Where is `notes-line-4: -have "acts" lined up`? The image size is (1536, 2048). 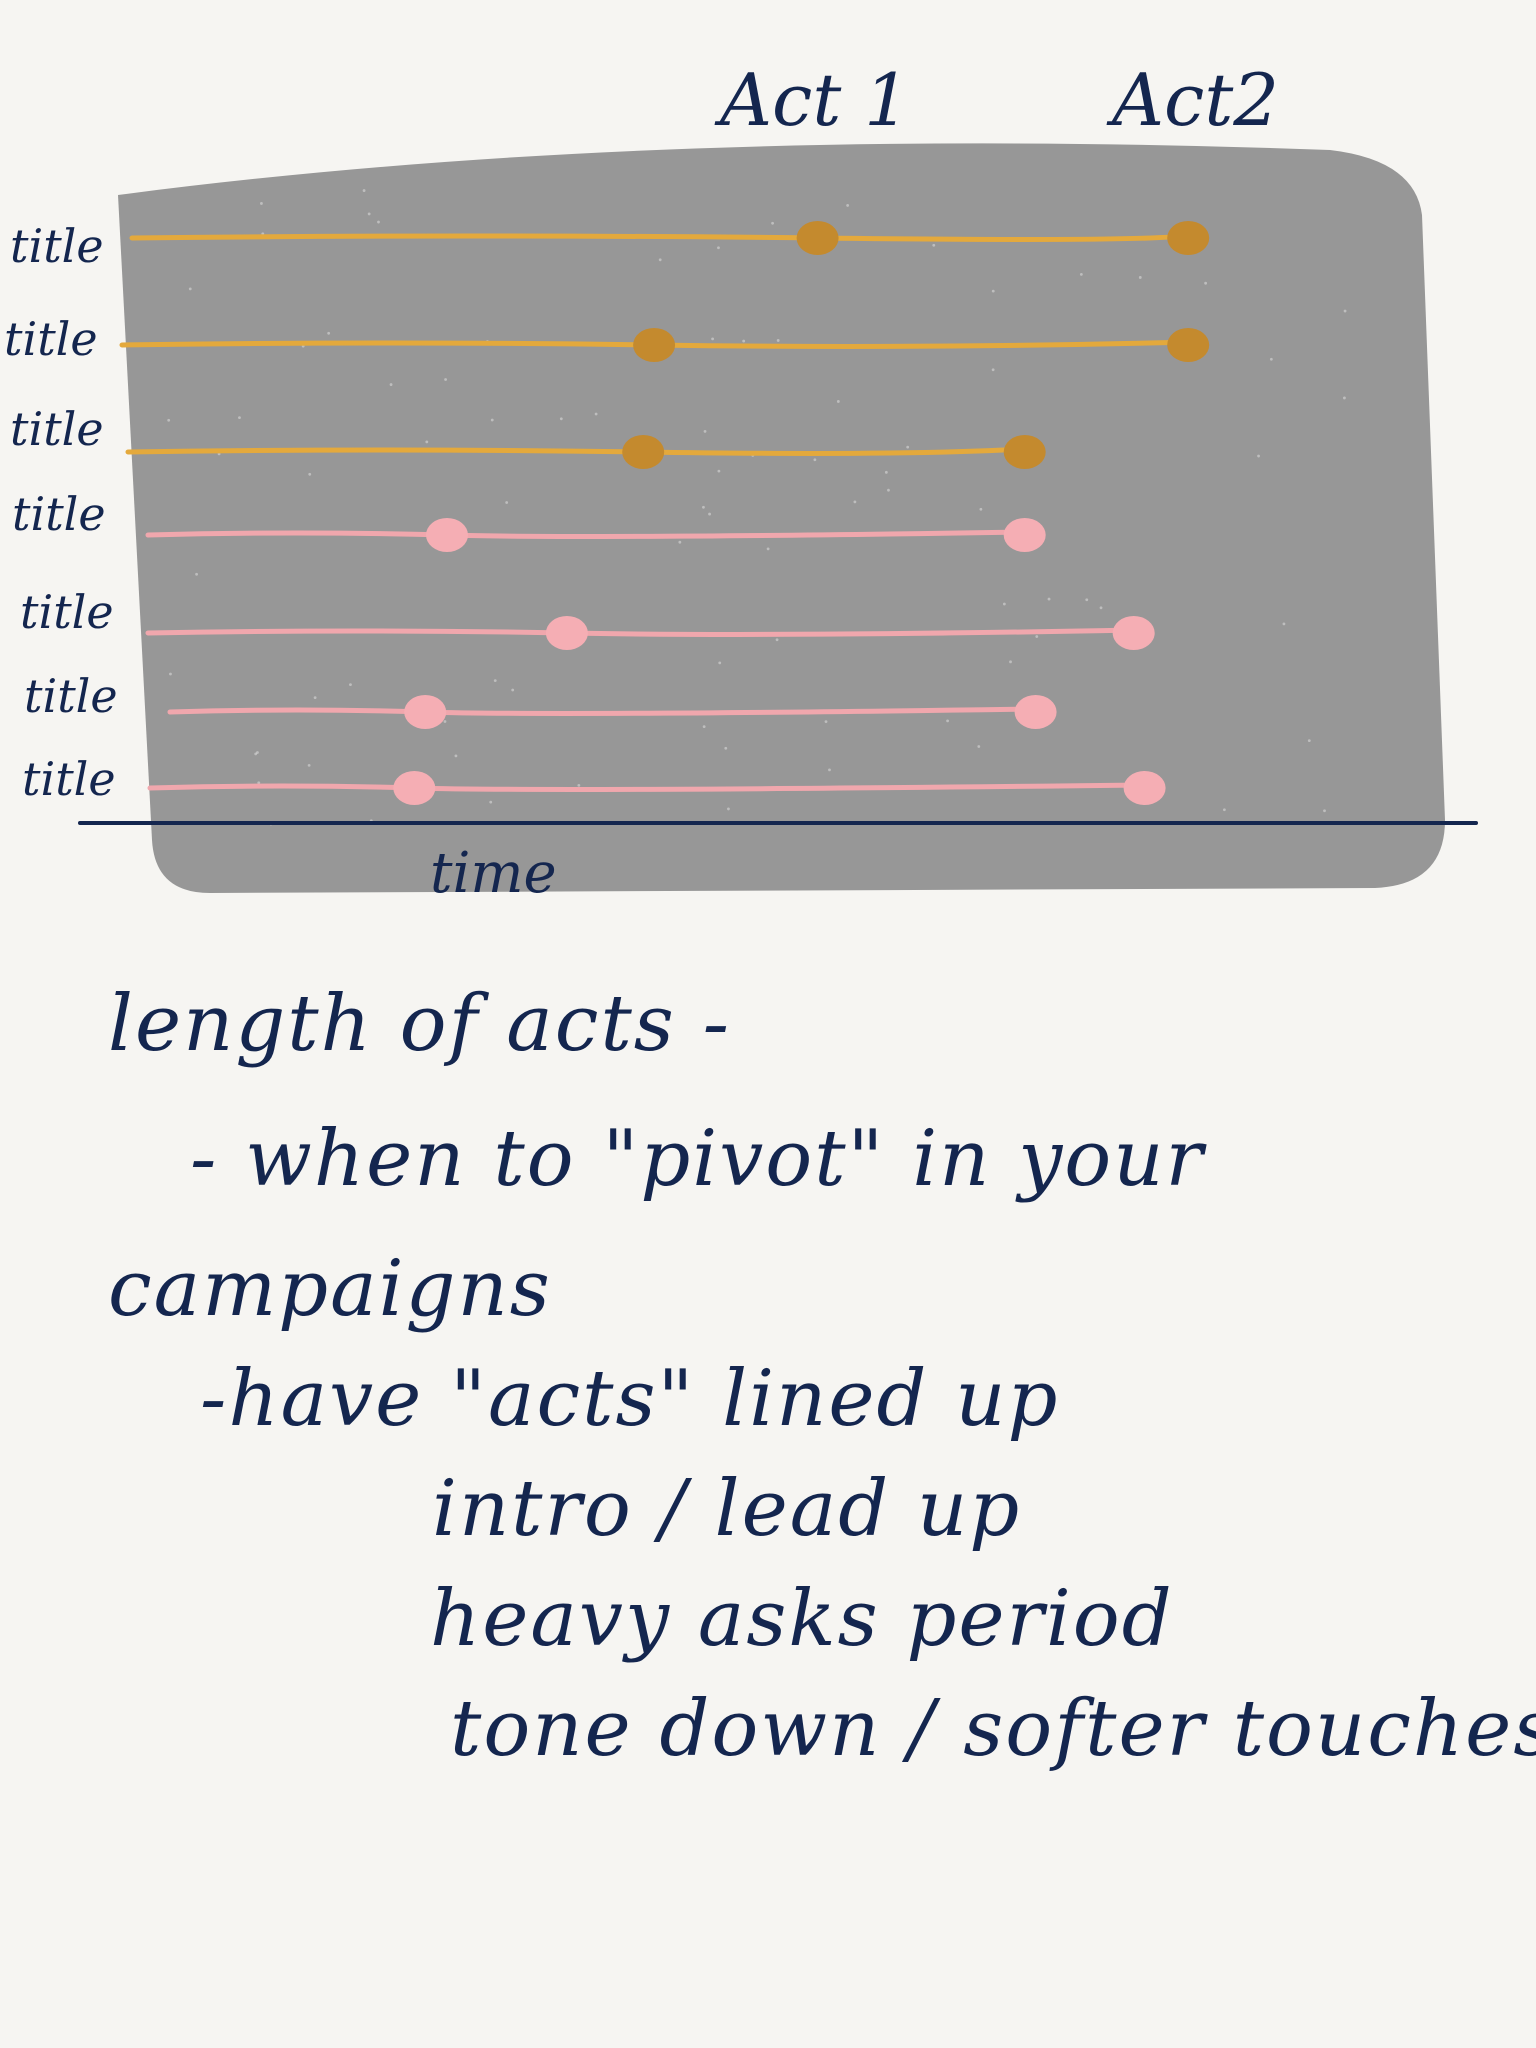
notes-line-4: -have "acts" lined up is located at coordinates (630, 1399).